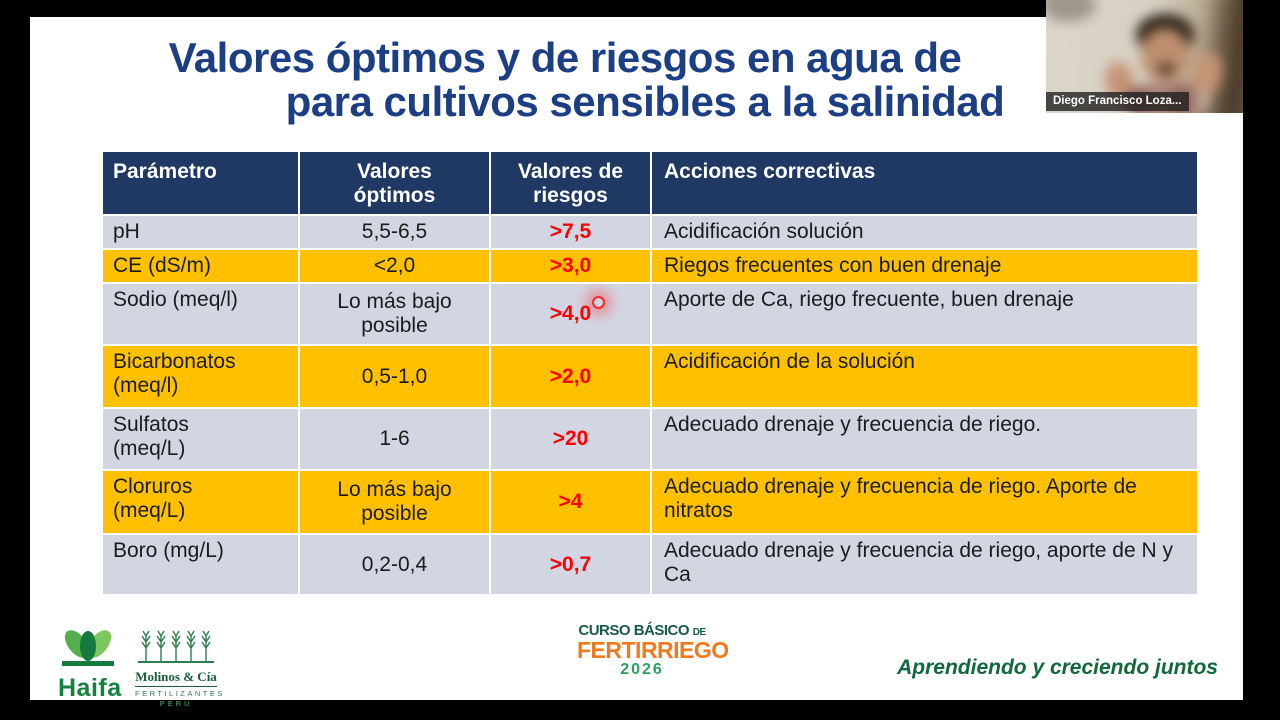  Describe the element at coordinates (571, 440) in the screenshot. I see `cell-riesgo: >20` at that location.